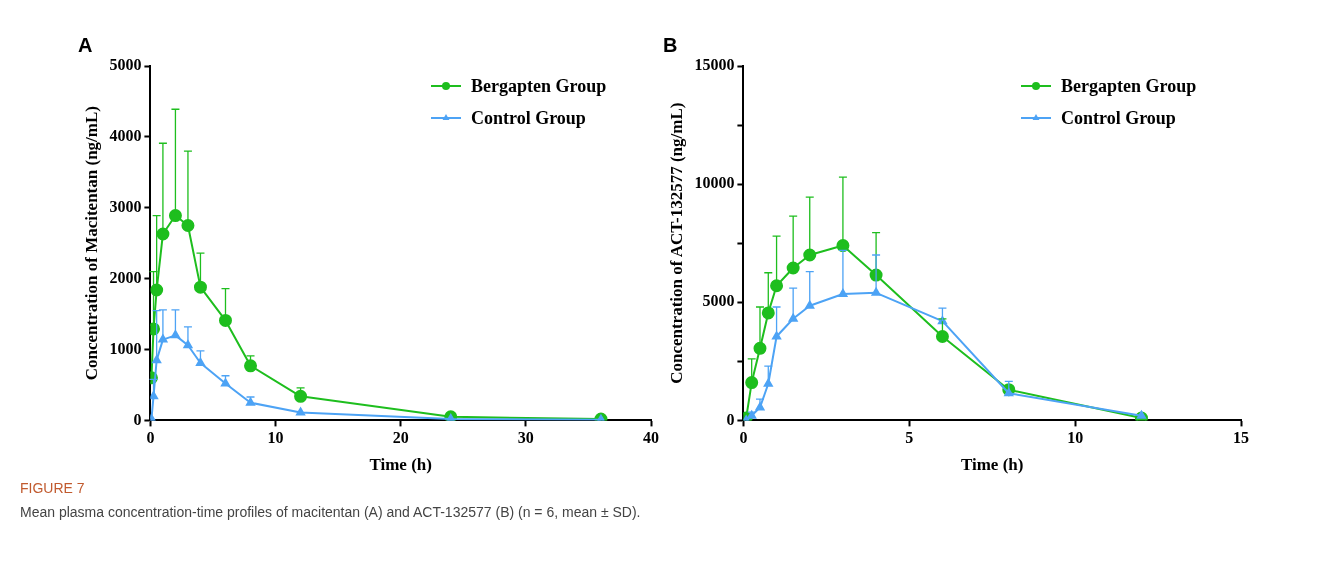 The image size is (1328, 563). I want to click on y-tick-label: 15000, so click(714, 65).